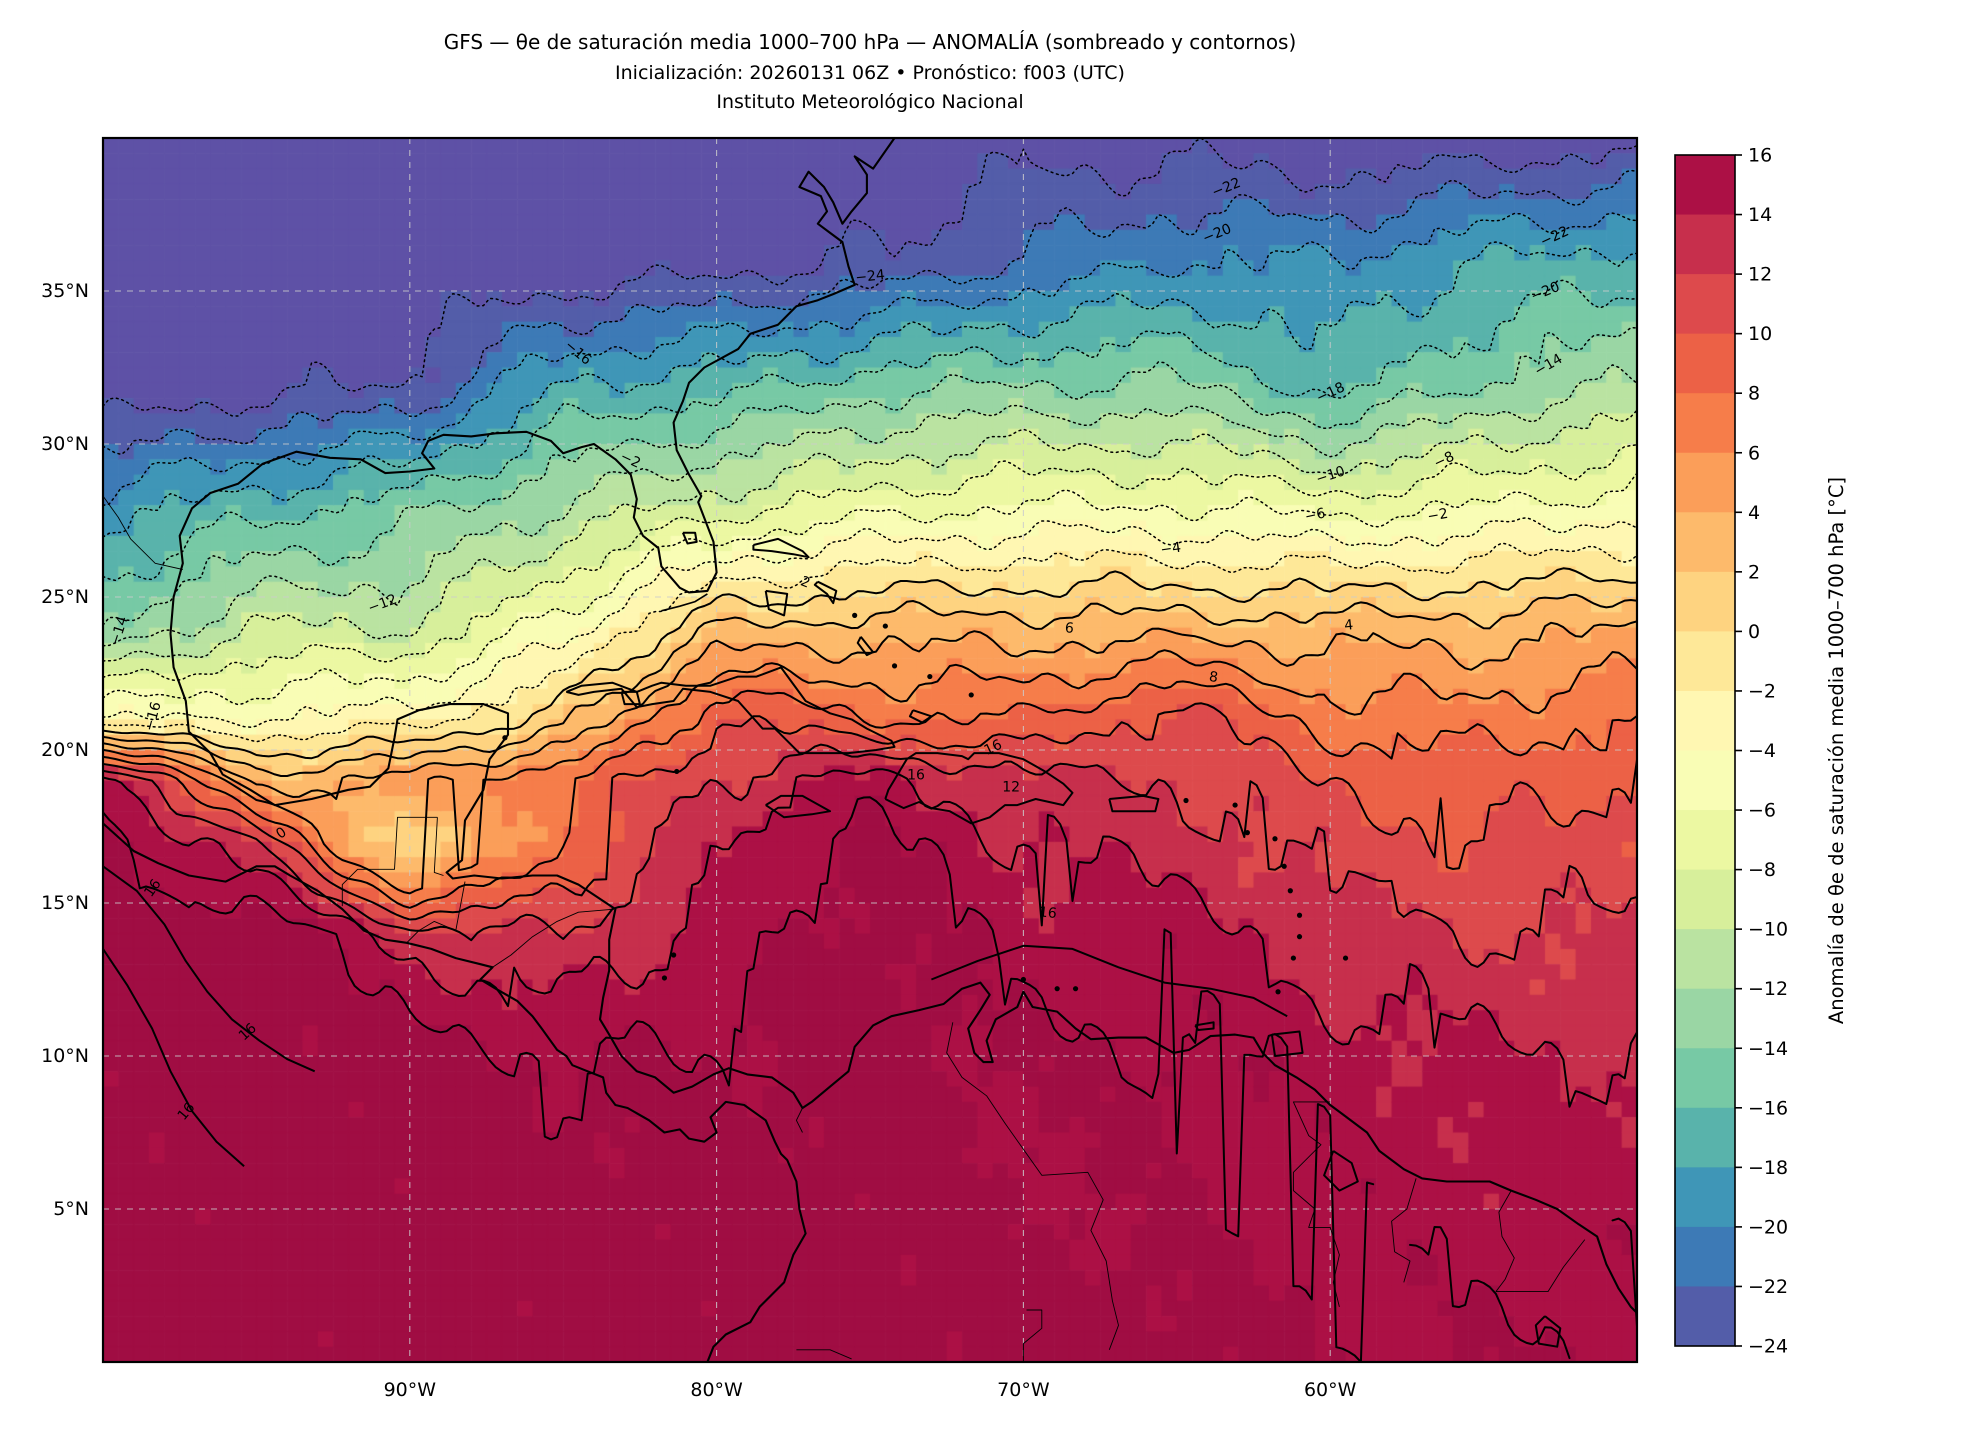 Image resolution: width=1980 pixels, height=1440 pixels. Describe the element at coordinates (1330, 475) in the screenshot. I see `contour-label: −10` at that location.